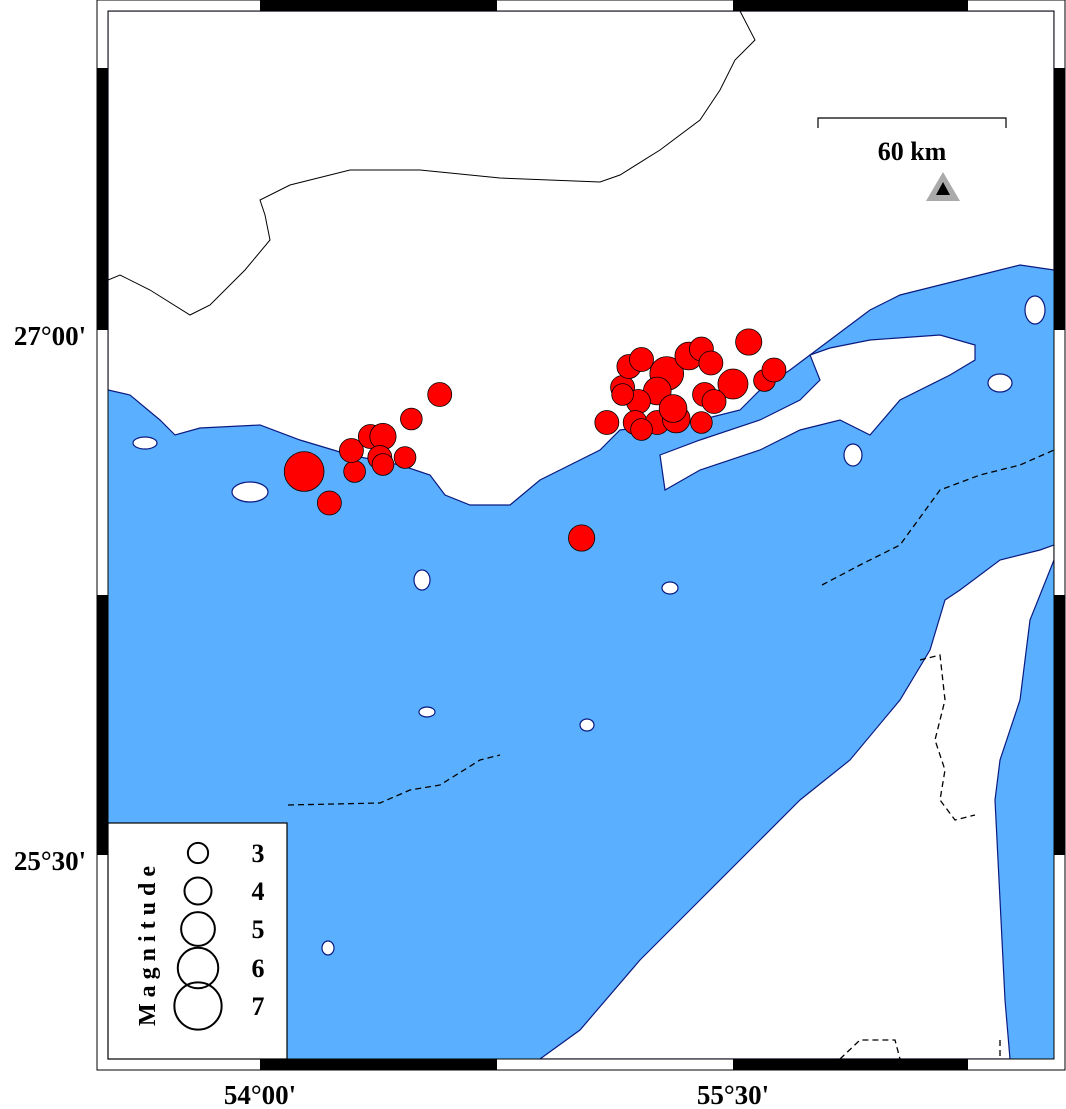 This screenshot has height=1109, width=1066. Describe the element at coordinates (258, 968) in the screenshot. I see `legend-label: 6` at that location.